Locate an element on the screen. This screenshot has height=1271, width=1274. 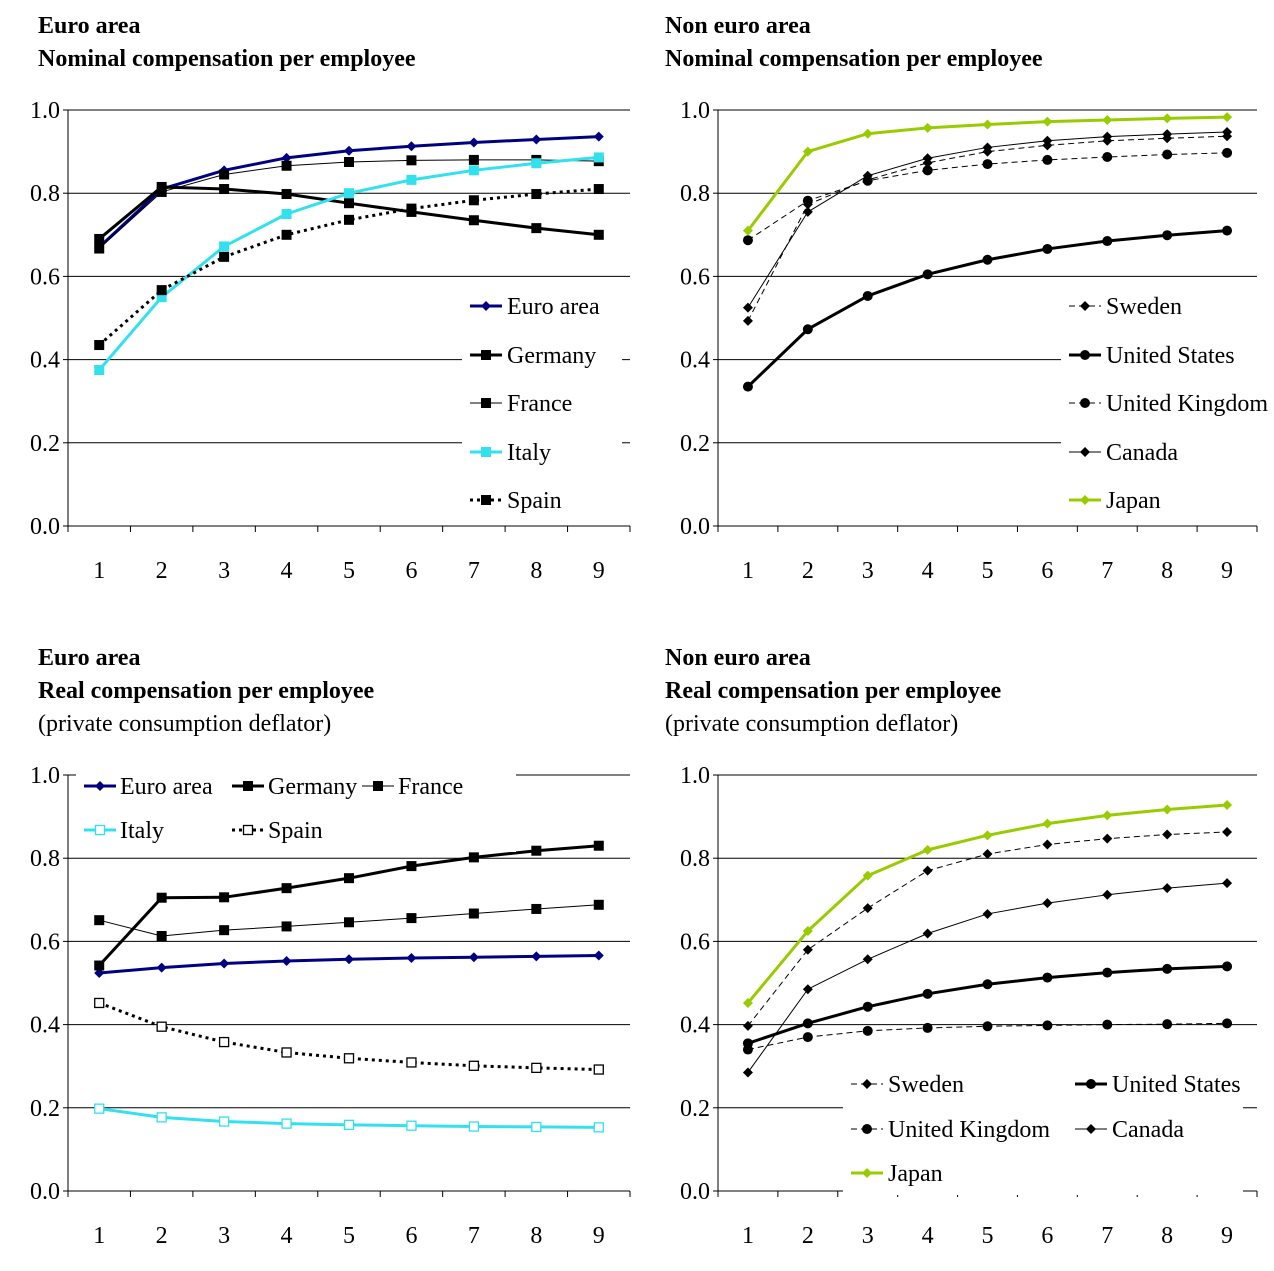
legend-label: Euro area is located at coordinates (166, 787).